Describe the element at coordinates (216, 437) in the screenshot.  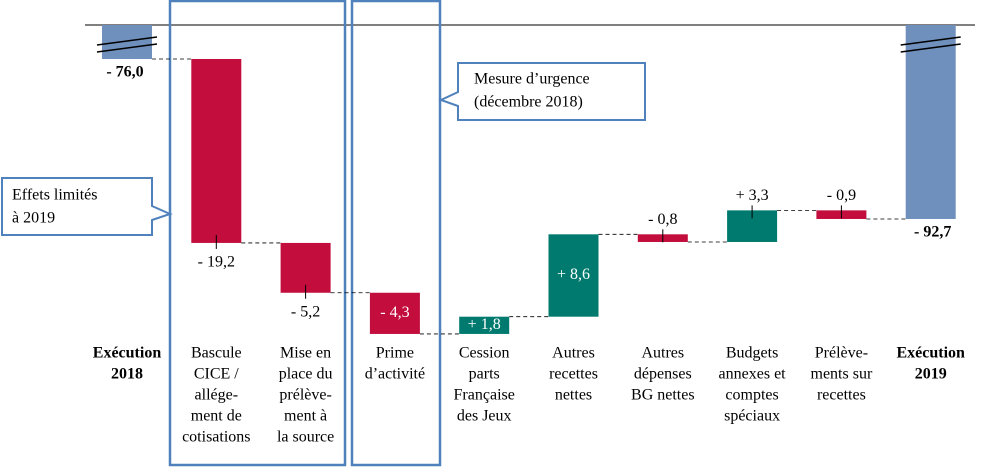
I see `x-tick-label: cotisations` at that location.